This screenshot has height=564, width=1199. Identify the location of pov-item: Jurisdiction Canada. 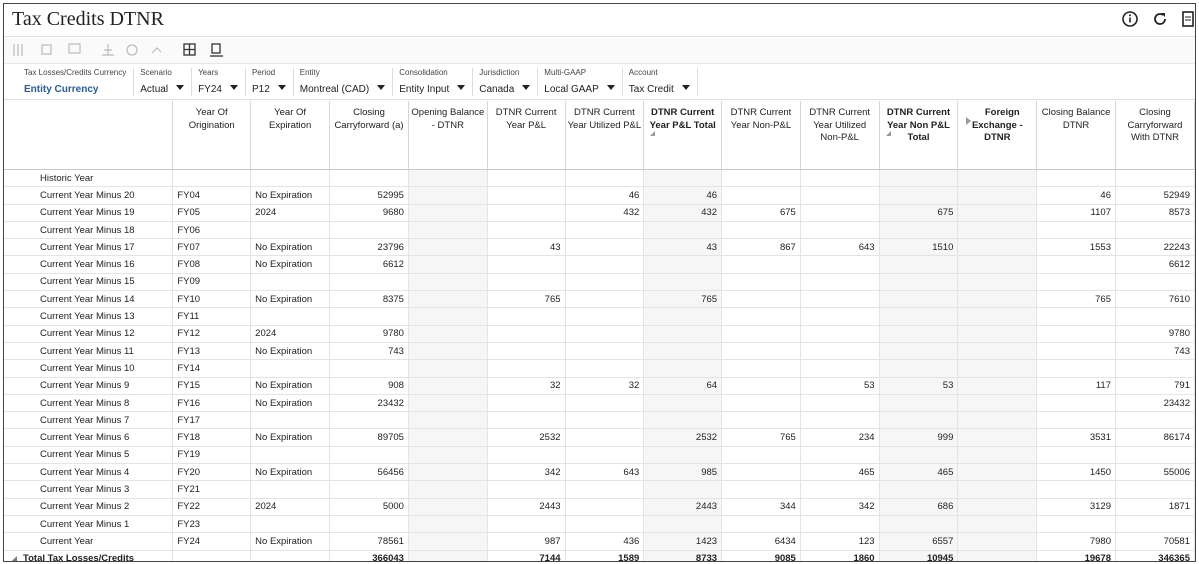
(509, 82).